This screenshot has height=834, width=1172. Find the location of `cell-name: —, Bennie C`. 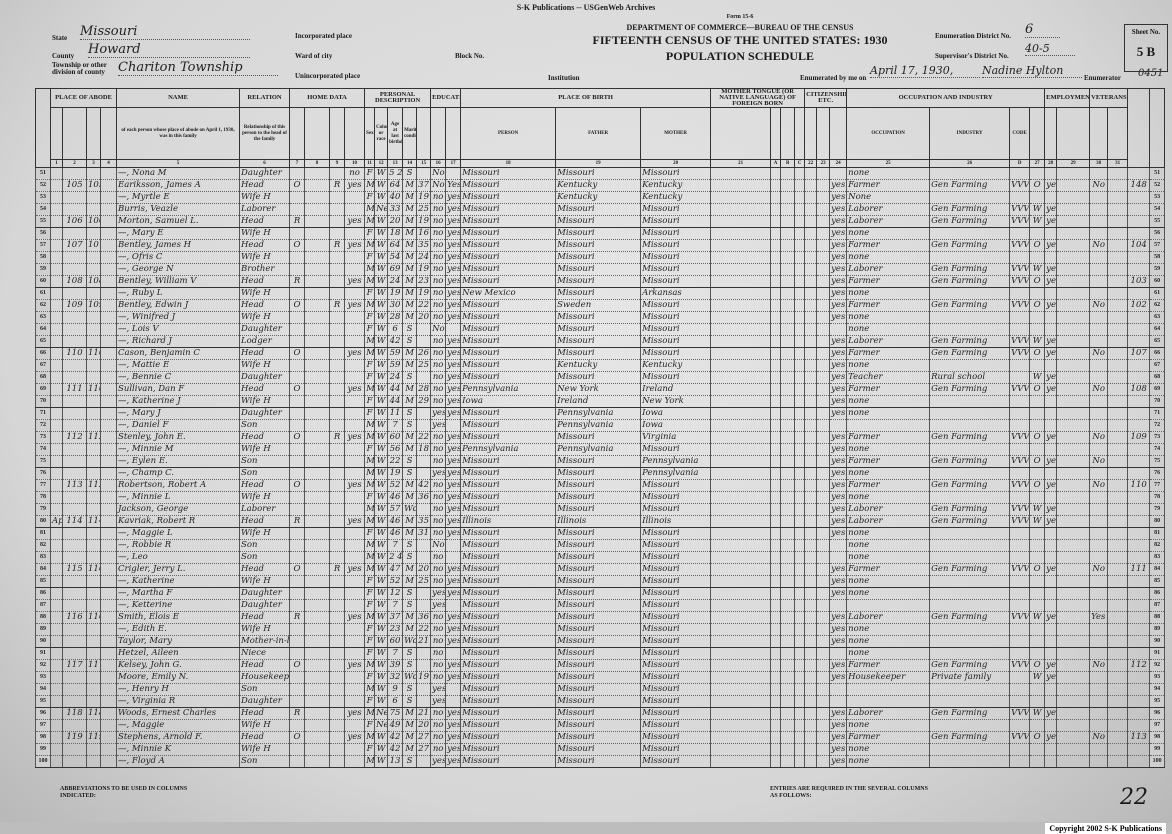

cell-name: —, Bennie C is located at coordinates (178, 377).